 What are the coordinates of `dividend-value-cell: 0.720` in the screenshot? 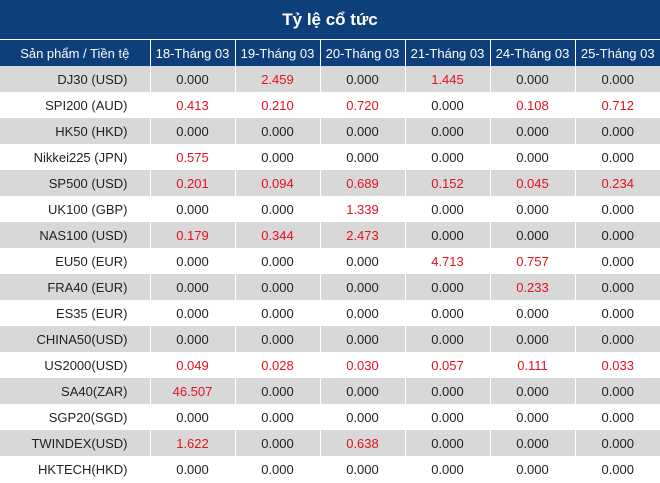 It's located at (363, 105).